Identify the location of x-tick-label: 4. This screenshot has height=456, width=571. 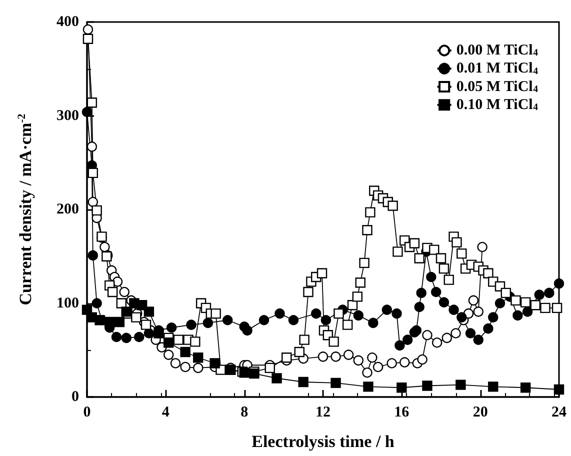
(166, 412).